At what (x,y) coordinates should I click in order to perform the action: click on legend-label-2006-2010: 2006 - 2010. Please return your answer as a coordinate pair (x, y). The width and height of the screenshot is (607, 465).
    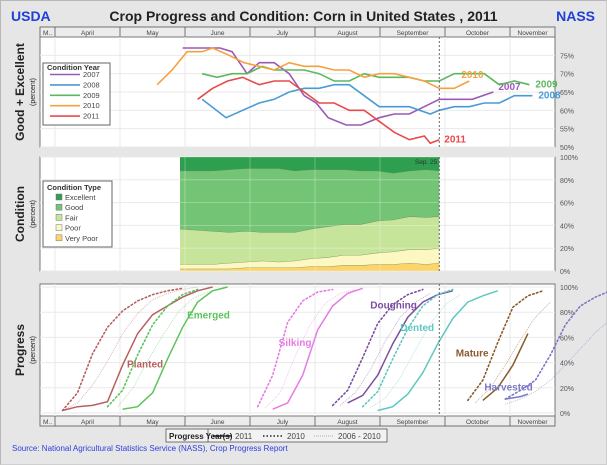
    Looking at the image, I should click on (359, 436).